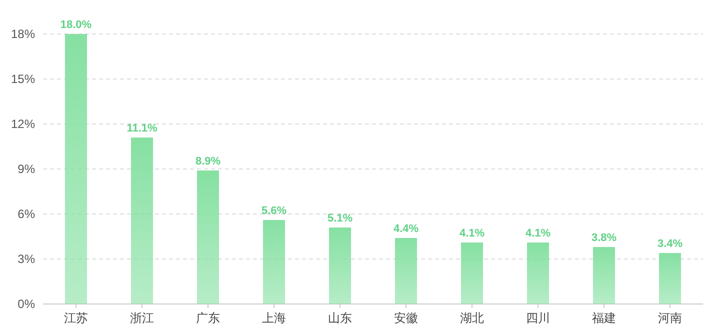 The image size is (723, 331). What do you see at coordinates (274, 318) in the screenshot?
I see `x-tick-label: 上海` at bounding box center [274, 318].